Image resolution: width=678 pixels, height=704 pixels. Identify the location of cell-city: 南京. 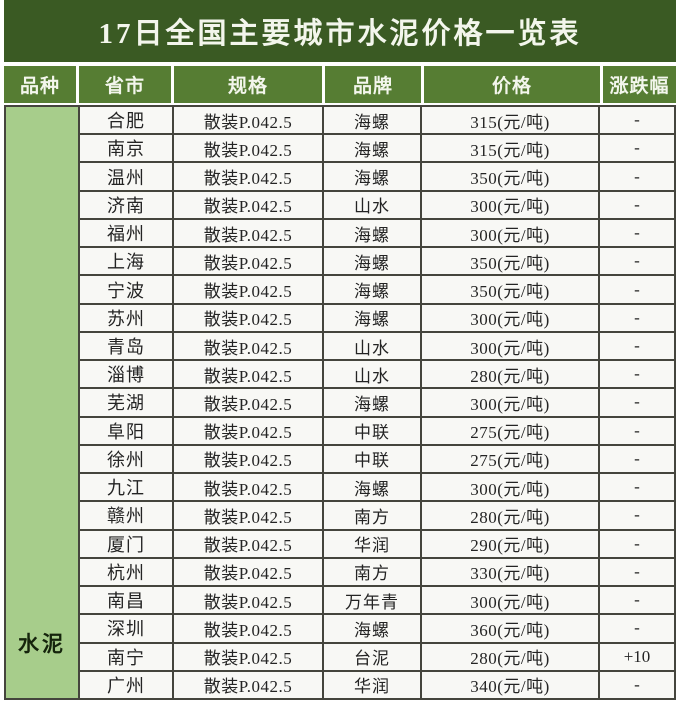
(126, 148).